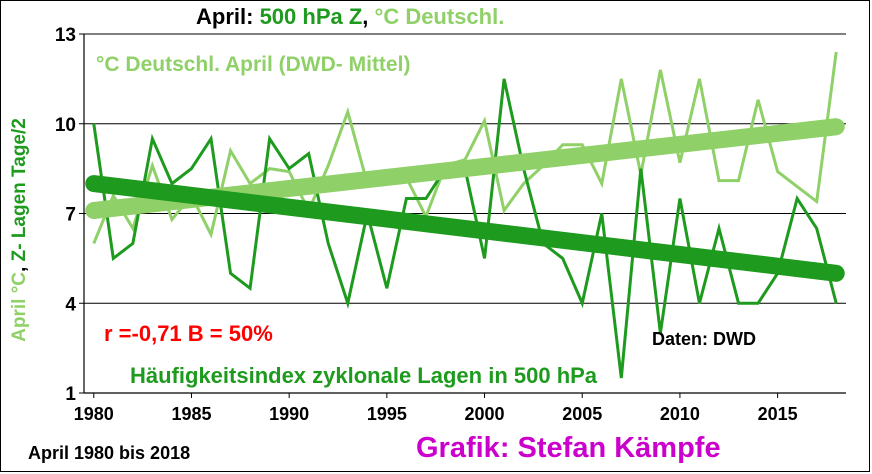 The height and width of the screenshot is (474, 872). Describe the element at coordinates (439, 16) in the screenshot. I see `title-part-temp: °C Deutschl.` at that location.